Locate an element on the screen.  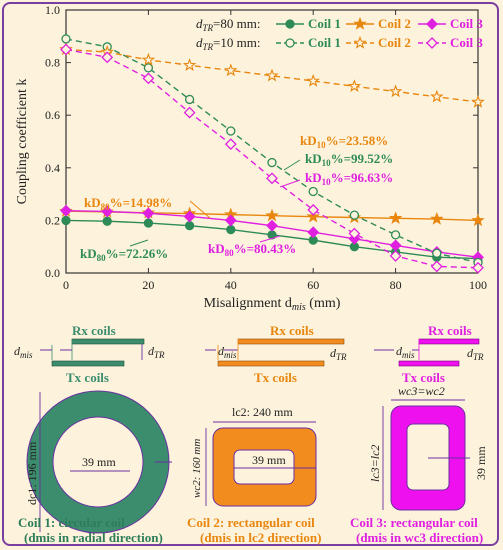
coil2-caption-1: Coil 2: rectangular coil is located at coordinates (251, 522).